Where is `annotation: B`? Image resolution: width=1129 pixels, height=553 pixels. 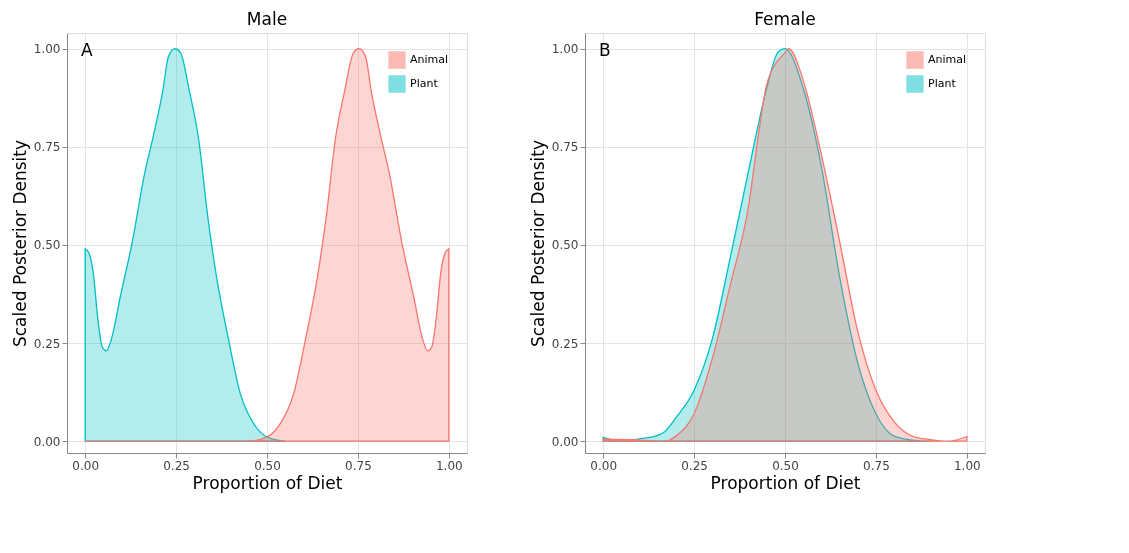
annotation: B is located at coordinates (605, 50).